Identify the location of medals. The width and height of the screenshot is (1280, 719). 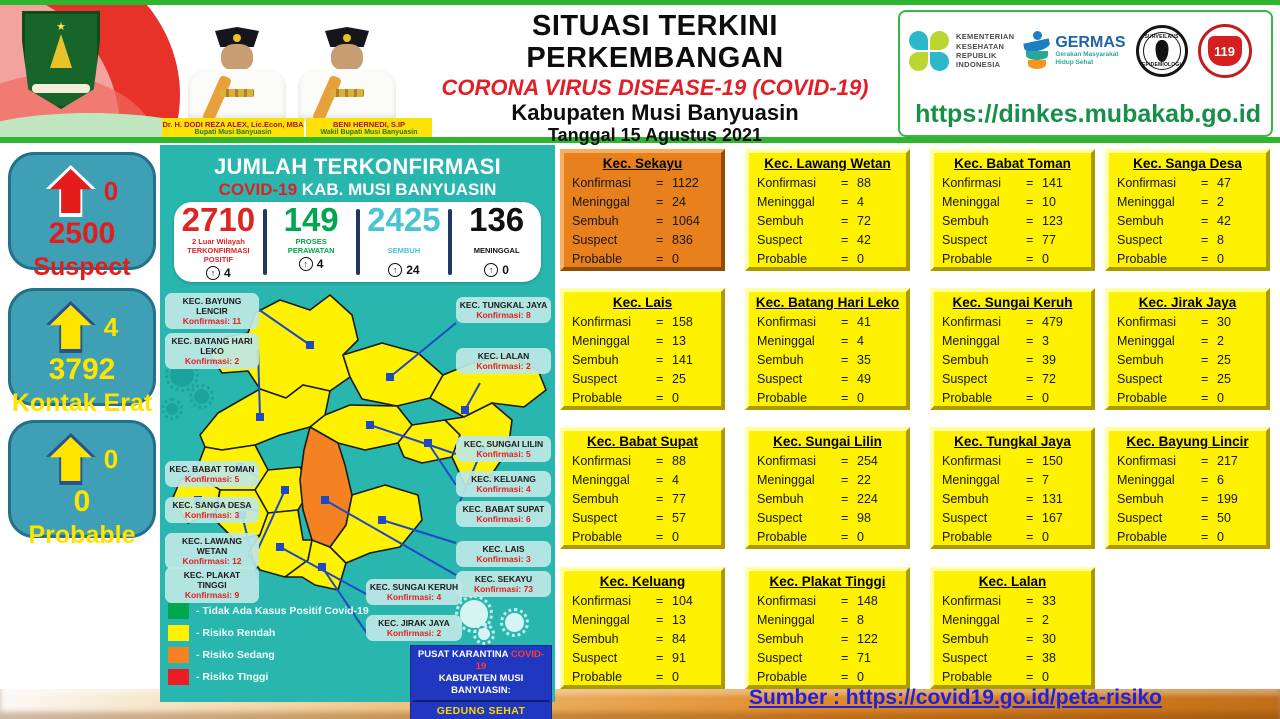
(237, 93).